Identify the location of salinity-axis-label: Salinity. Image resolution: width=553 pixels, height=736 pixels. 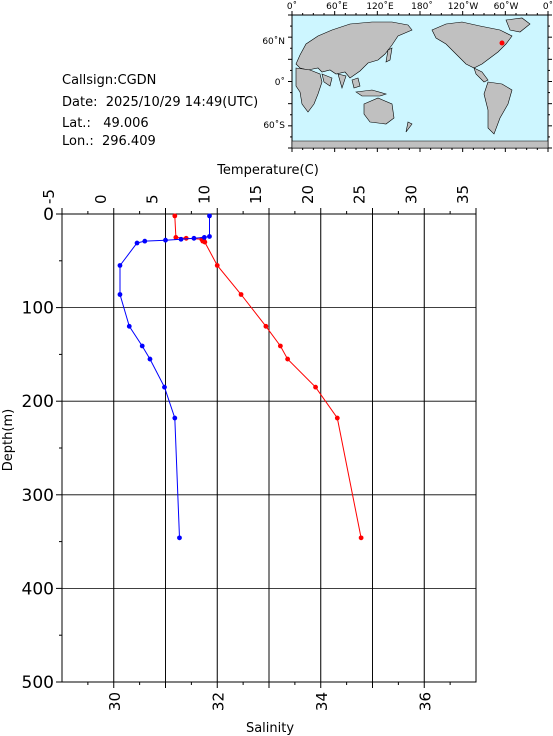
(270, 728).